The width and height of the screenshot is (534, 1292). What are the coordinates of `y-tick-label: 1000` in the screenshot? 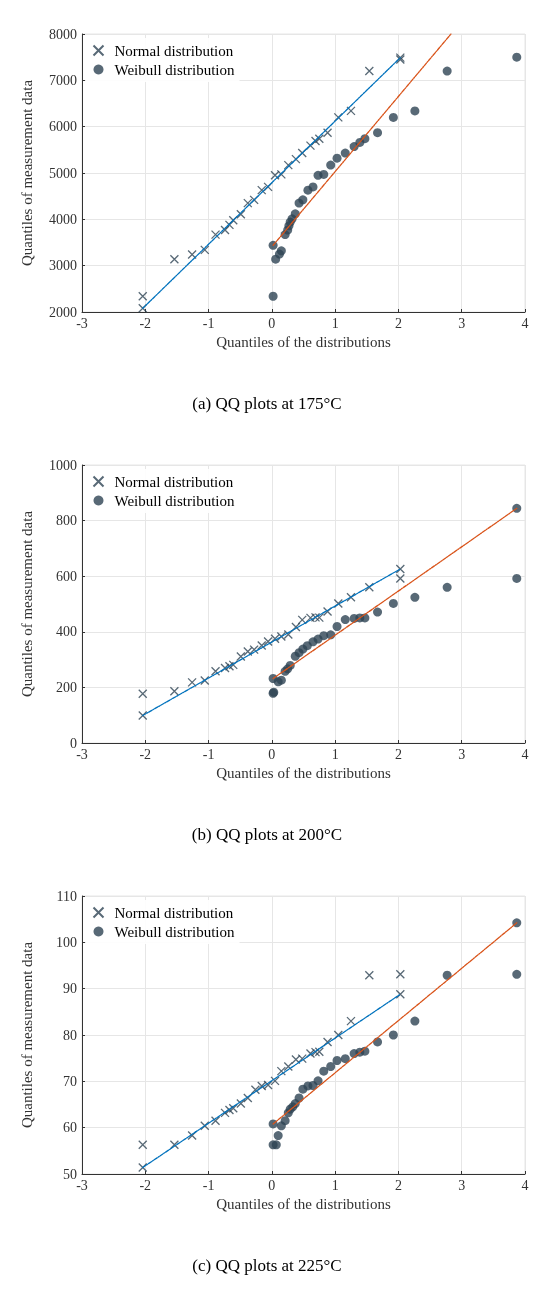 It's located at (63, 465).